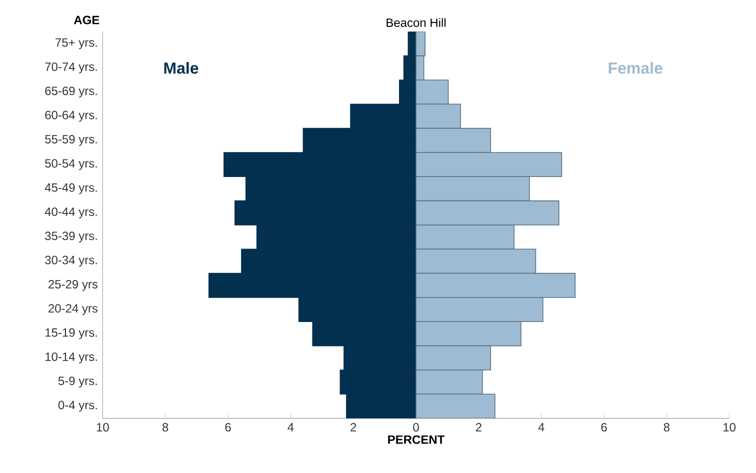 The height and width of the screenshot is (473, 756). I want to click on y-tick-label: 70-74 yrs., so click(71, 68).